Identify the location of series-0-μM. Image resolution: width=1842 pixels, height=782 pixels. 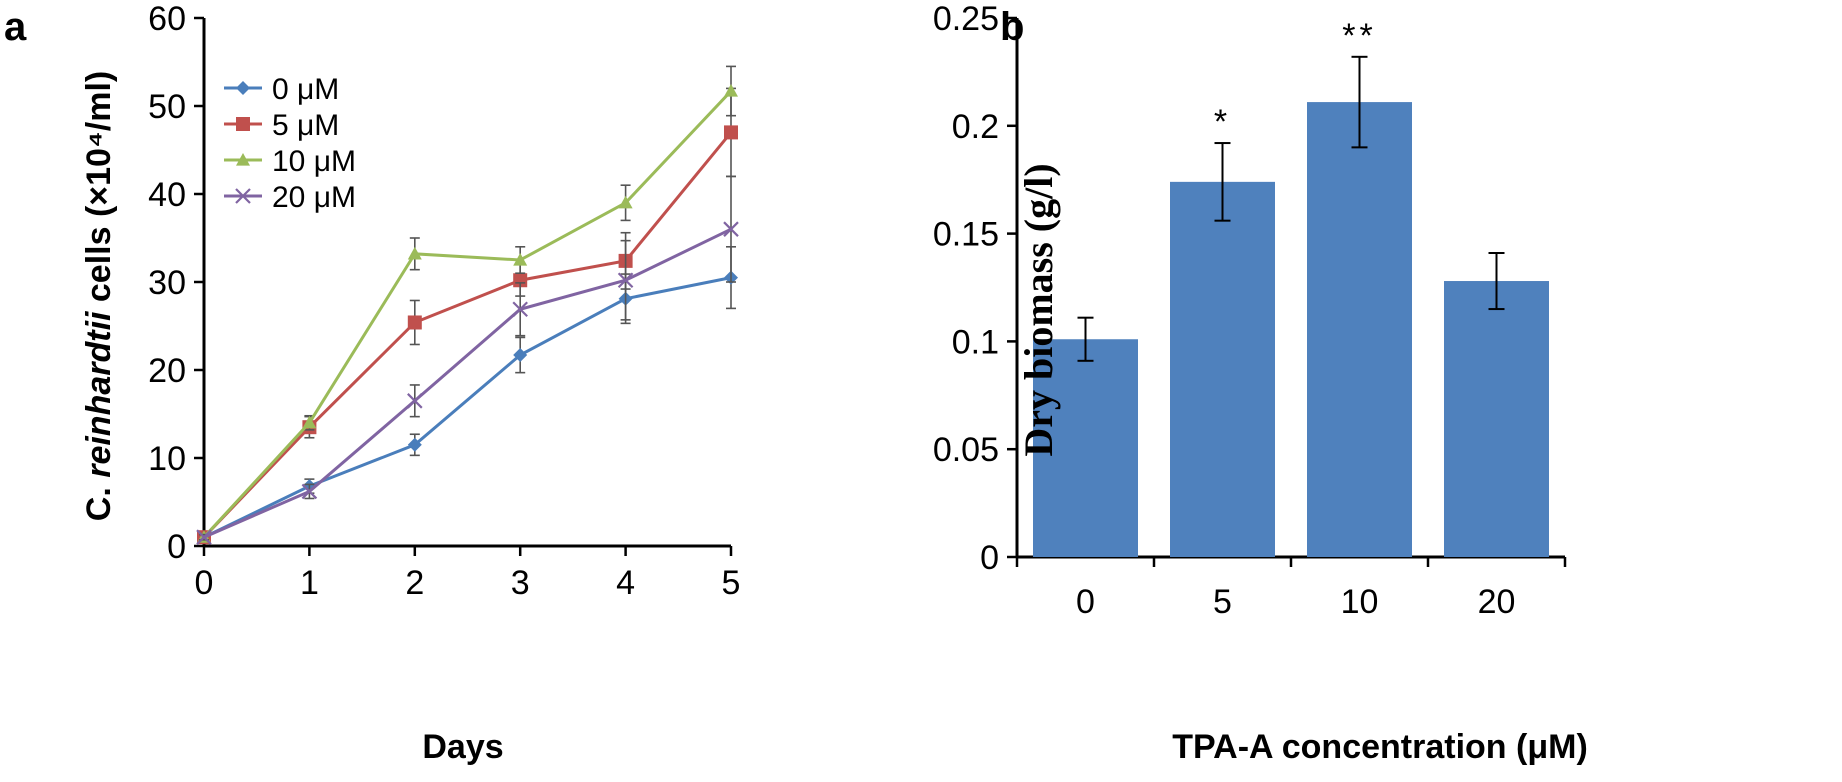
(467, 395).